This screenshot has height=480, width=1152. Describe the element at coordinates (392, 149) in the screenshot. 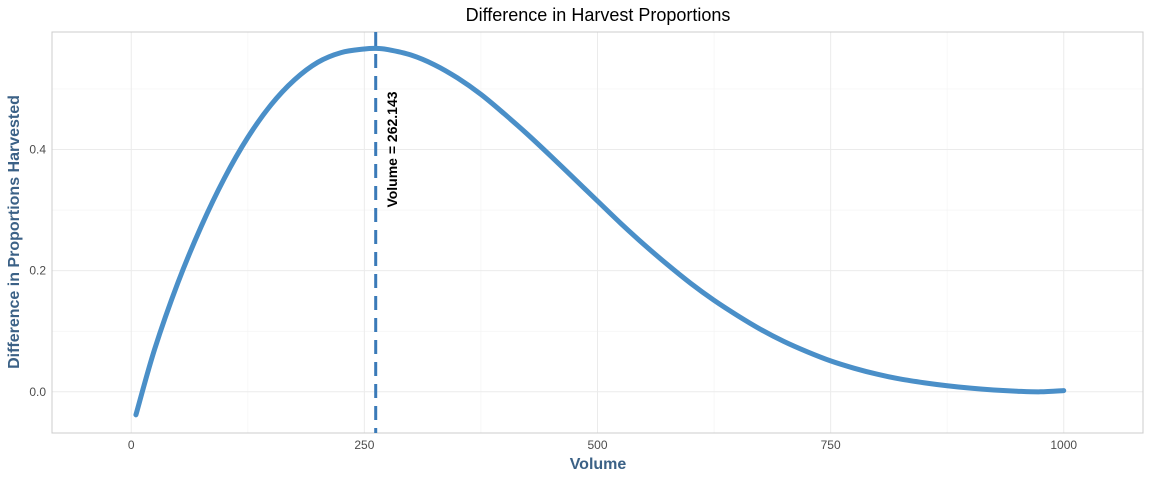

I see `peak-volume-annotation: Volume = 262.143` at that location.